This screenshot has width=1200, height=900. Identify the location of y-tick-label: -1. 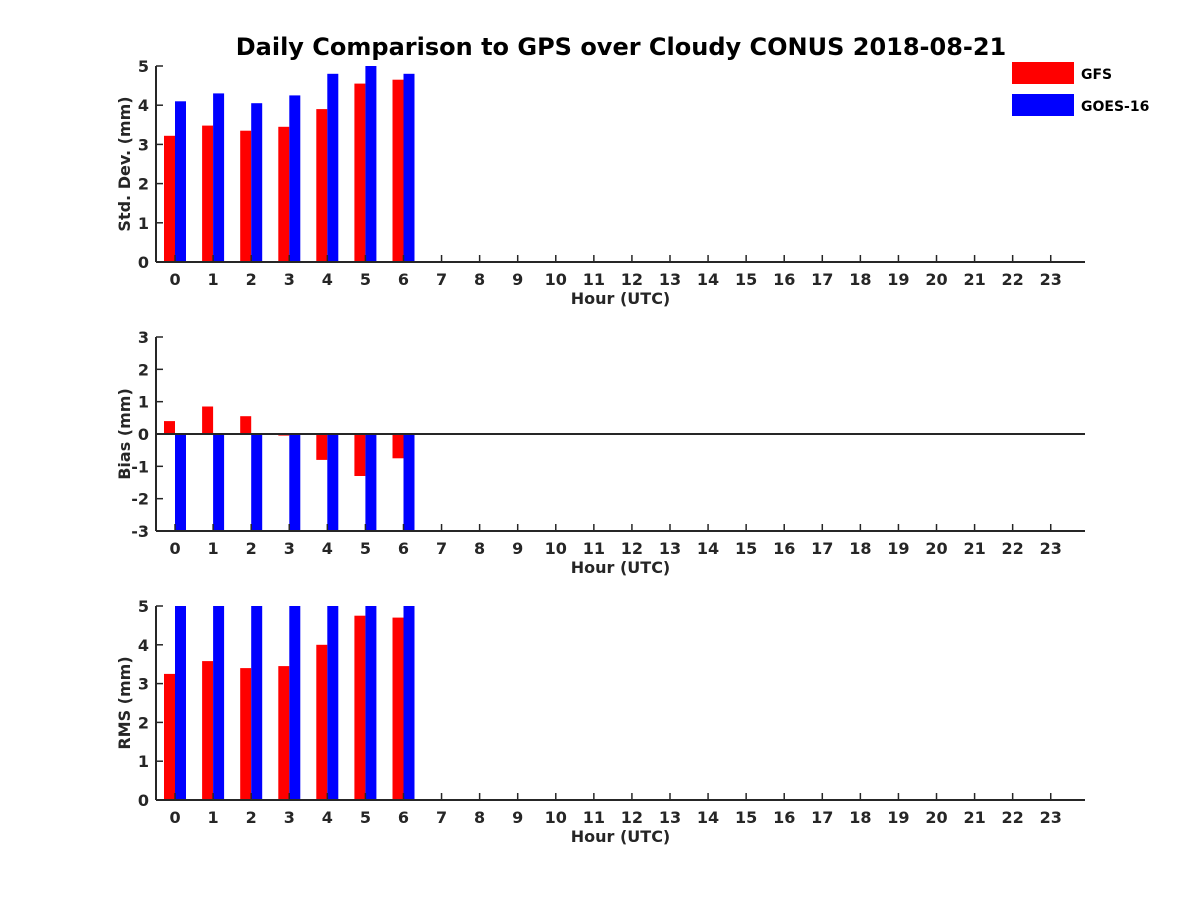
(140, 466).